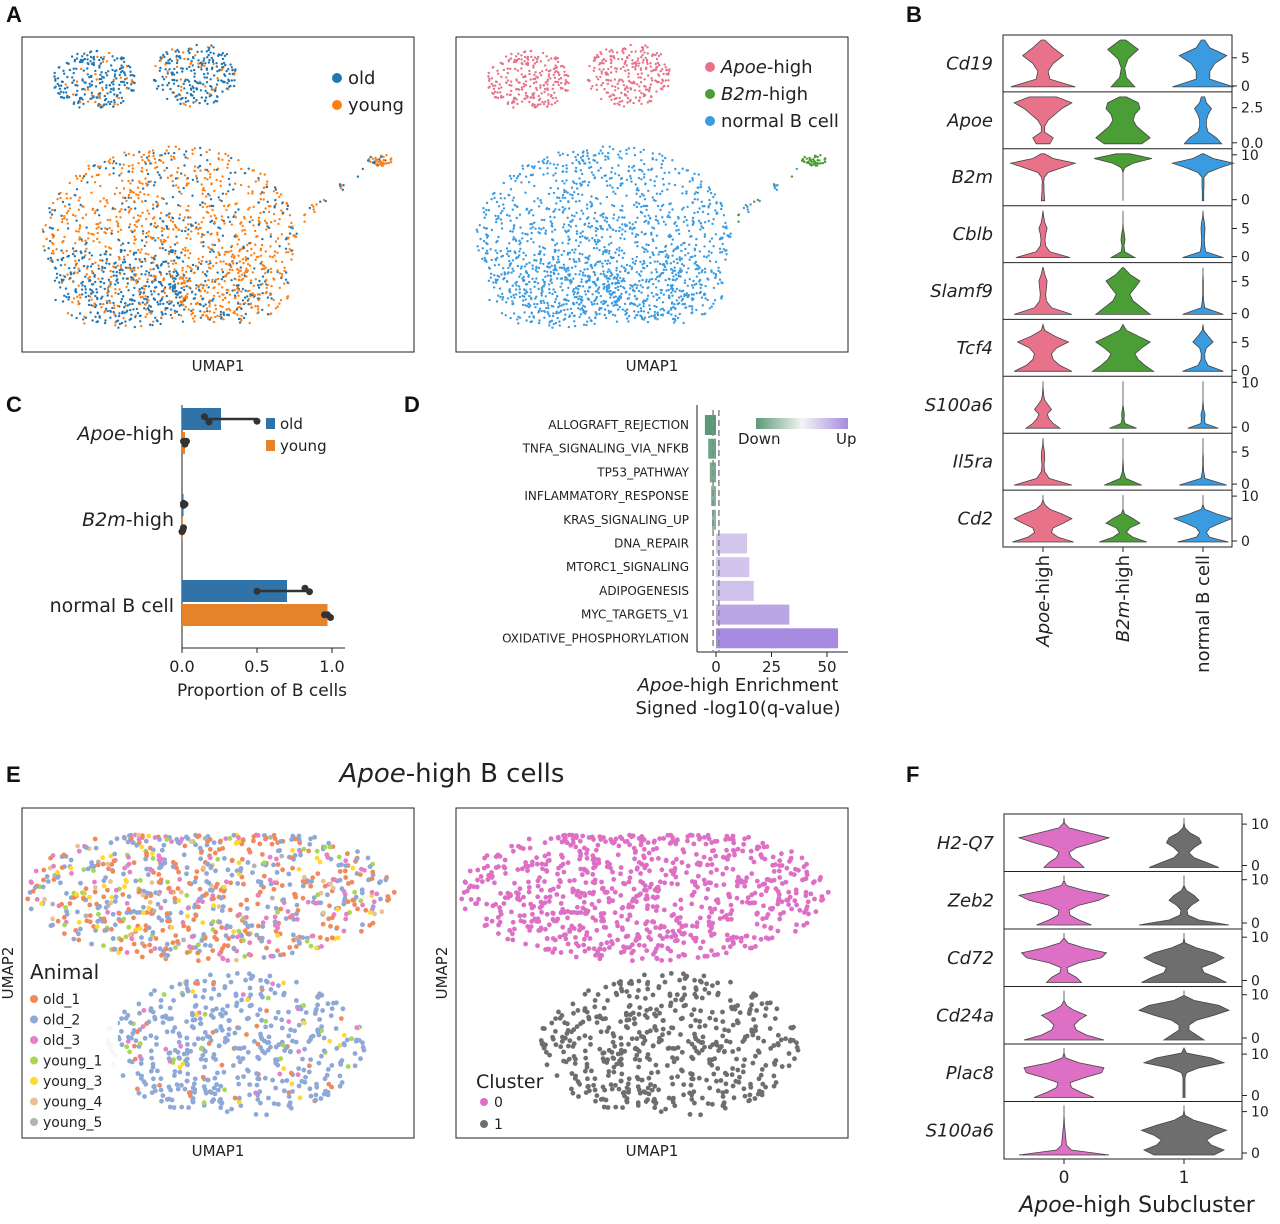 The height and width of the screenshot is (1224, 1280). I want to click on legend-young-marker, so click(337, 105).